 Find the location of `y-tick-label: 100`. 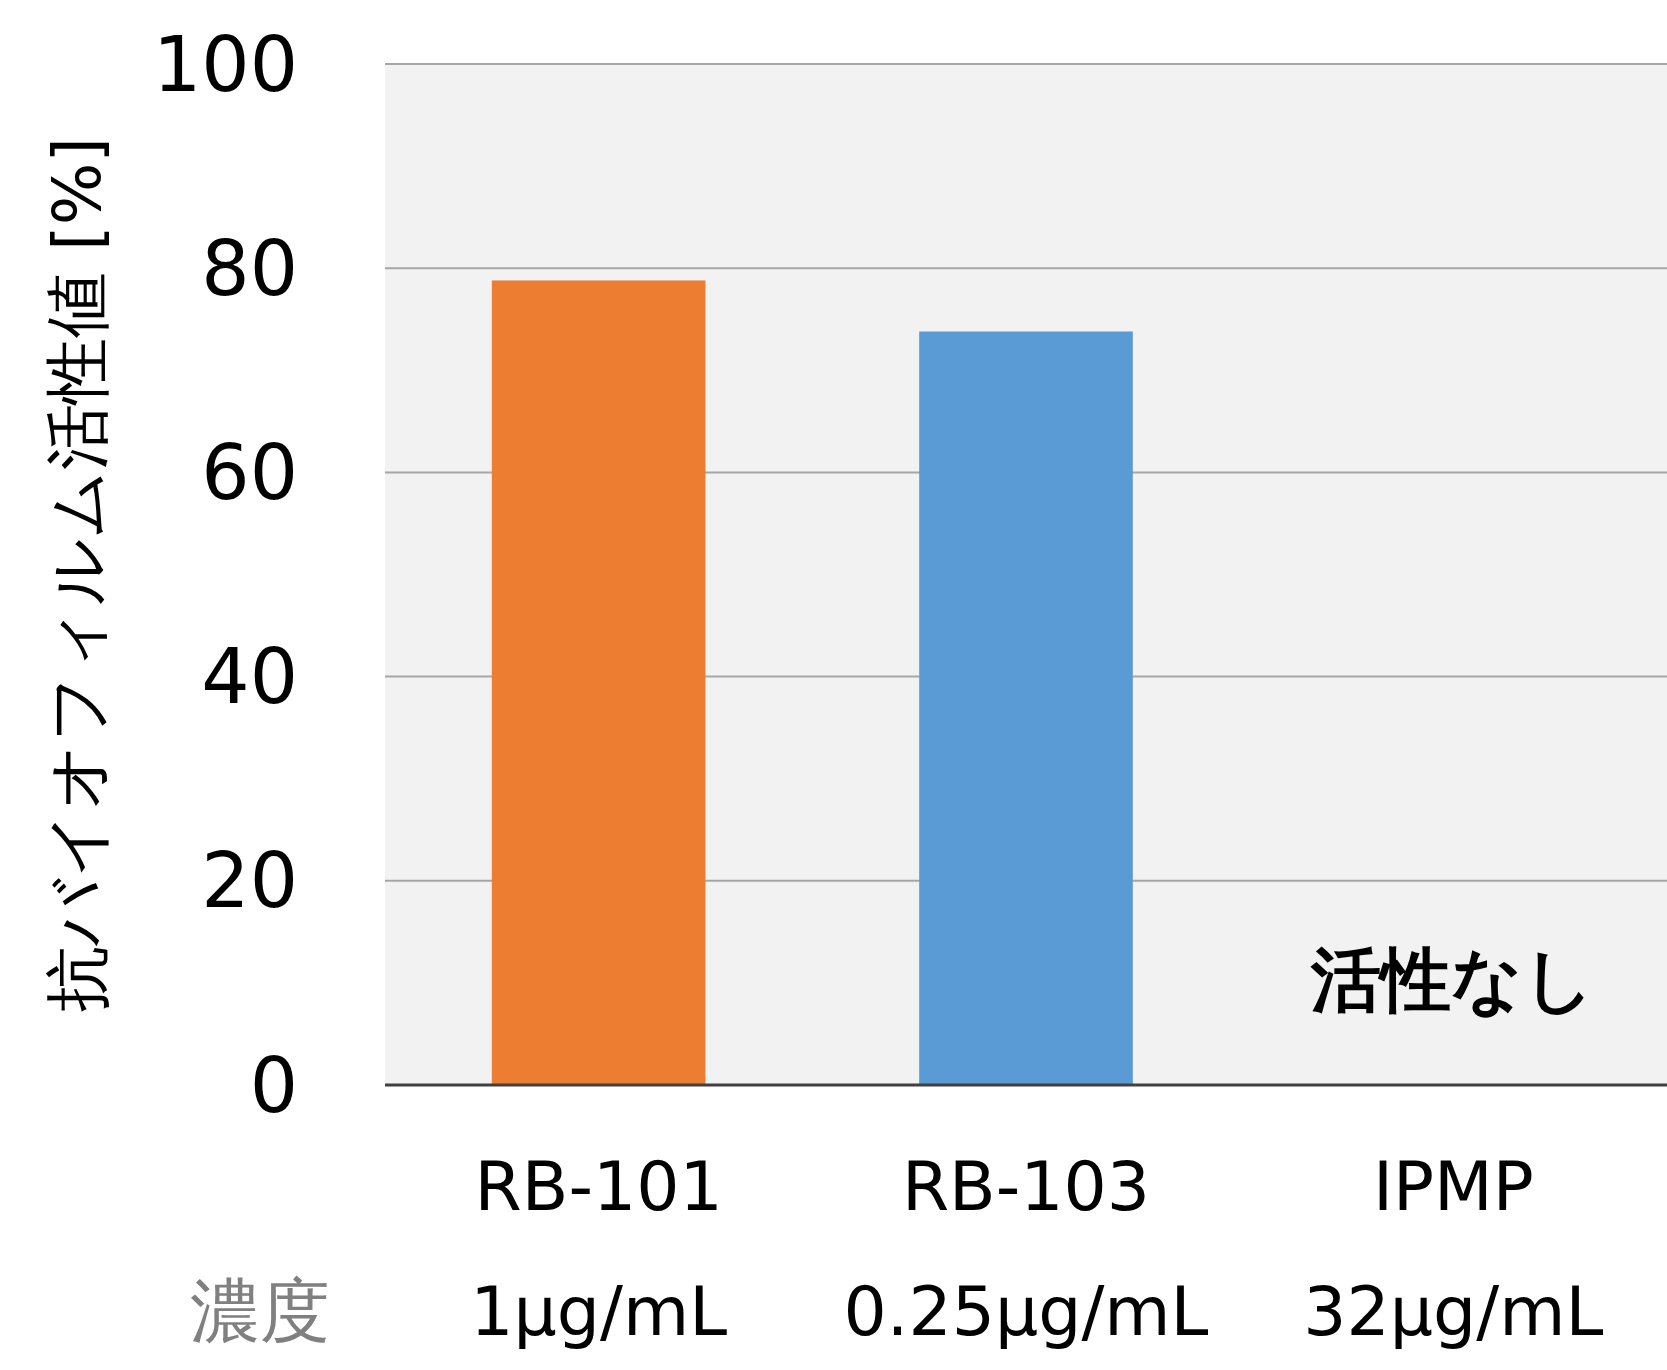

y-tick-label: 100 is located at coordinates (225, 64).